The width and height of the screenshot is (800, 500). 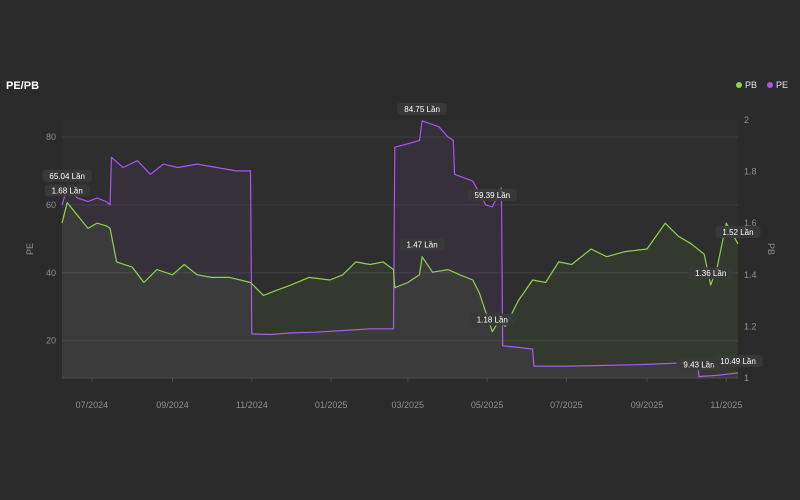 I want to click on legend-label-pb: PB, so click(x=750, y=85).